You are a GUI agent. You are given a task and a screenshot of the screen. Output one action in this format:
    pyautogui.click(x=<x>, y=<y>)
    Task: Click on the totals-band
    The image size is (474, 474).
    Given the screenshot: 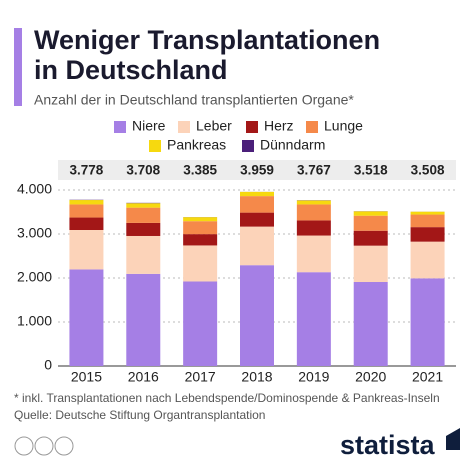 What is the action you would take?
    pyautogui.click(x=257, y=170)
    